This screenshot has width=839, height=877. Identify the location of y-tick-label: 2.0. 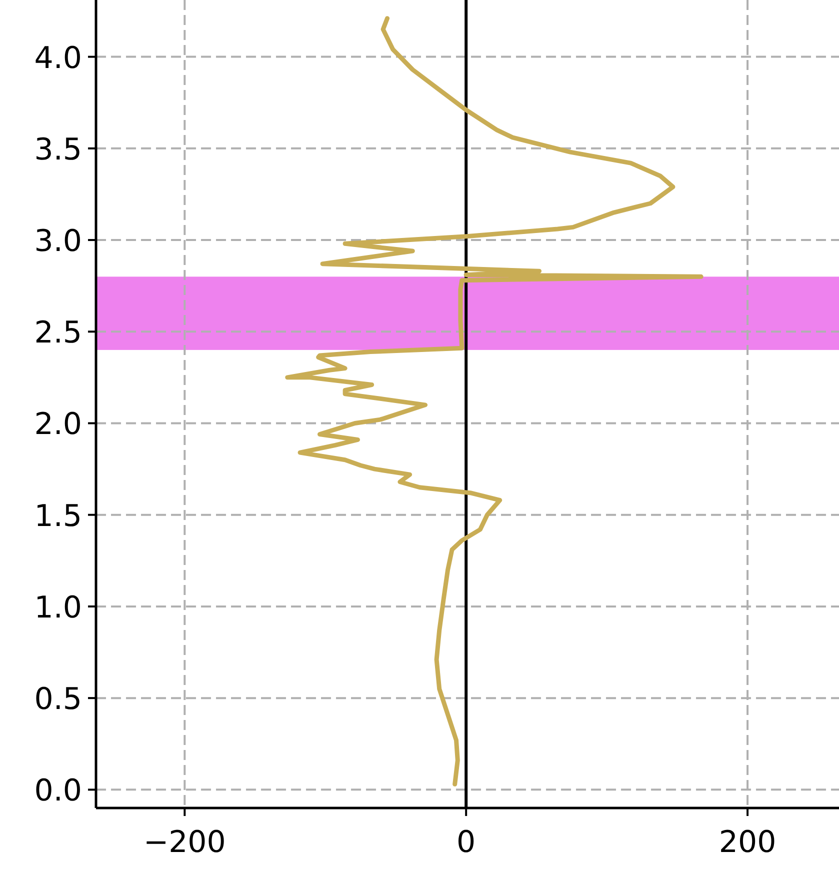
(58, 424).